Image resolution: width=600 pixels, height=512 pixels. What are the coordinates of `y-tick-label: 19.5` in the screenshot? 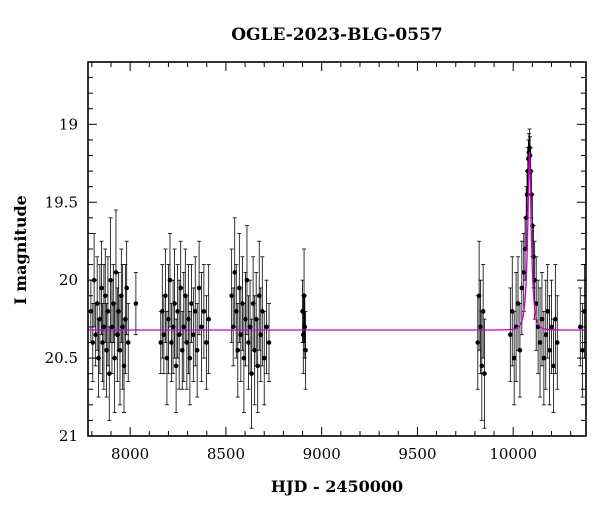 It's located at (61, 202).